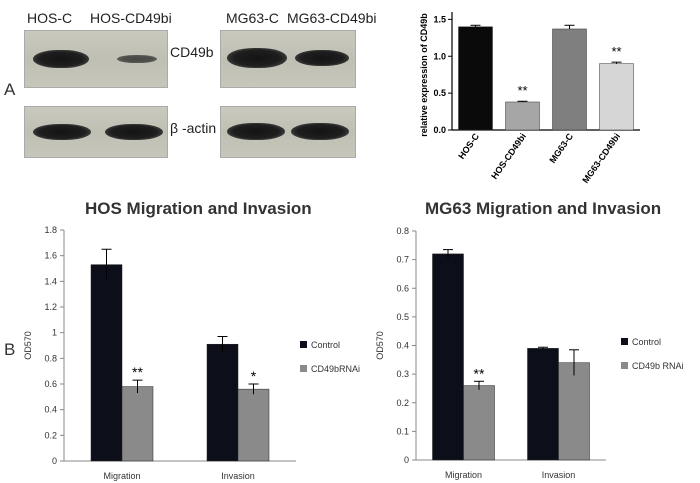 The image size is (700, 483). Describe the element at coordinates (50, 230) in the screenshot. I see `y-tick-label: 1.8` at that location.